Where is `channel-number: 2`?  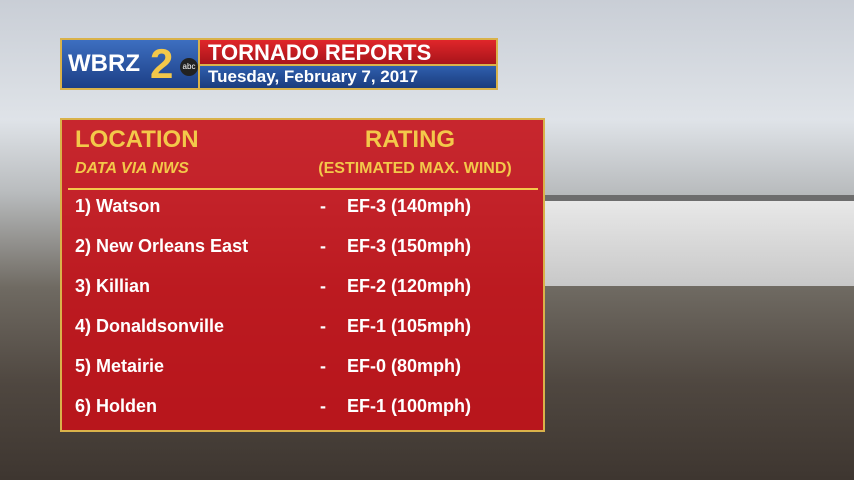 channel-number: 2 is located at coordinates (162, 63).